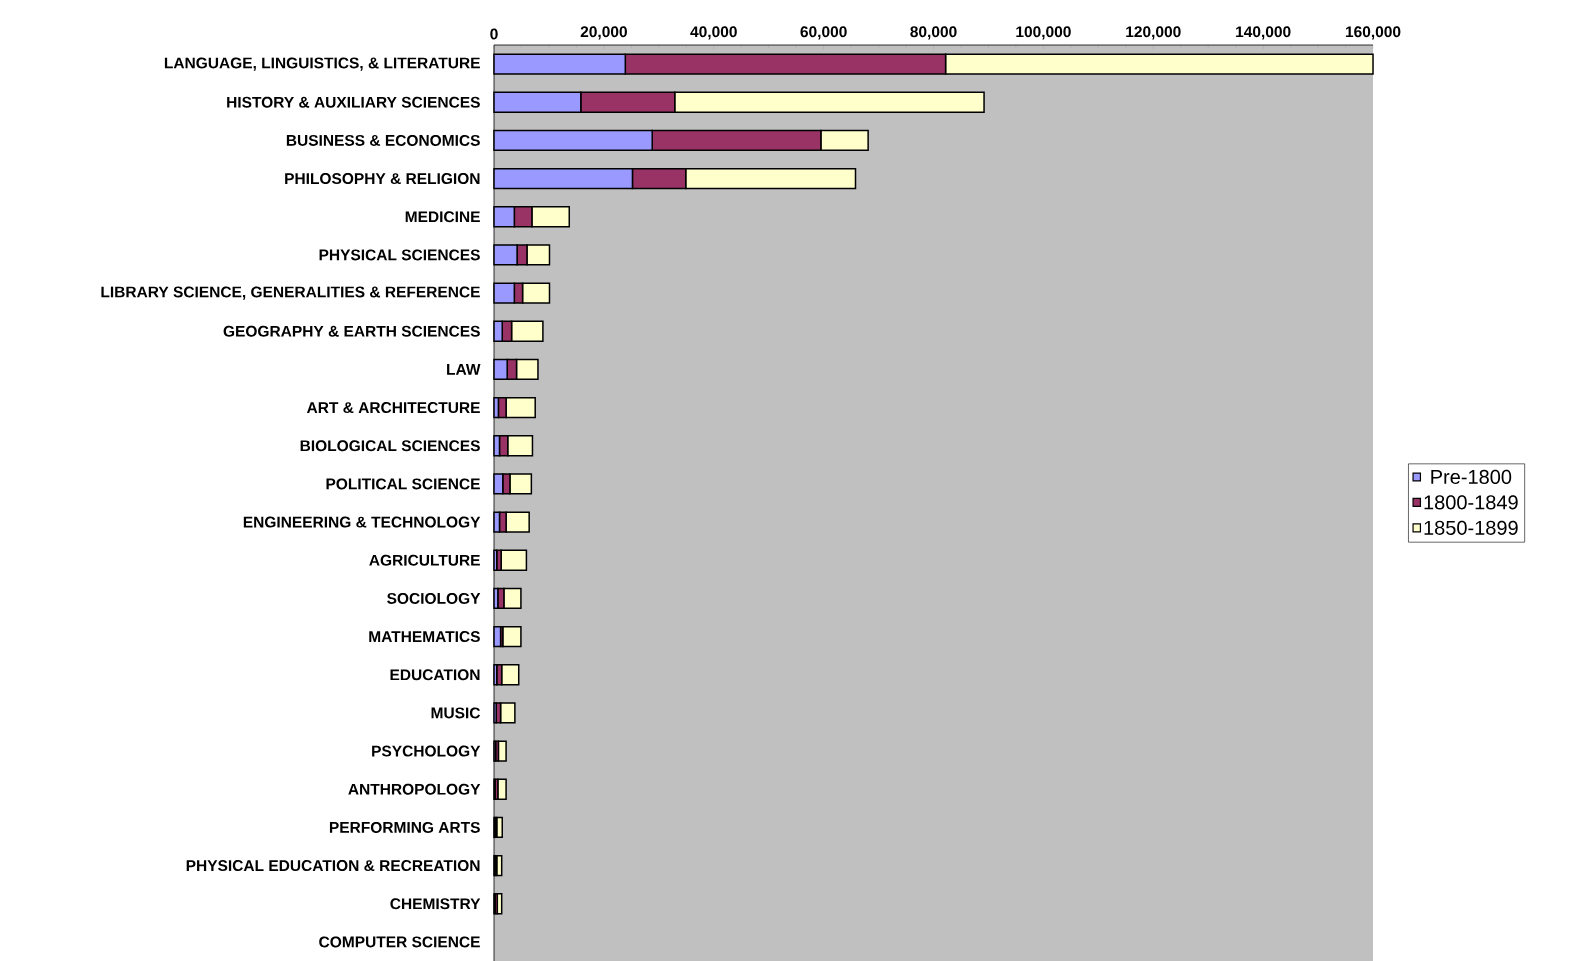 This screenshot has height=961, width=1581. What do you see at coordinates (322, 64) in the screenshot?
I see `y-tick-label: LANGUAGE, LINGUISTICS, & LITERATURE` at bounding box center [322, 64].